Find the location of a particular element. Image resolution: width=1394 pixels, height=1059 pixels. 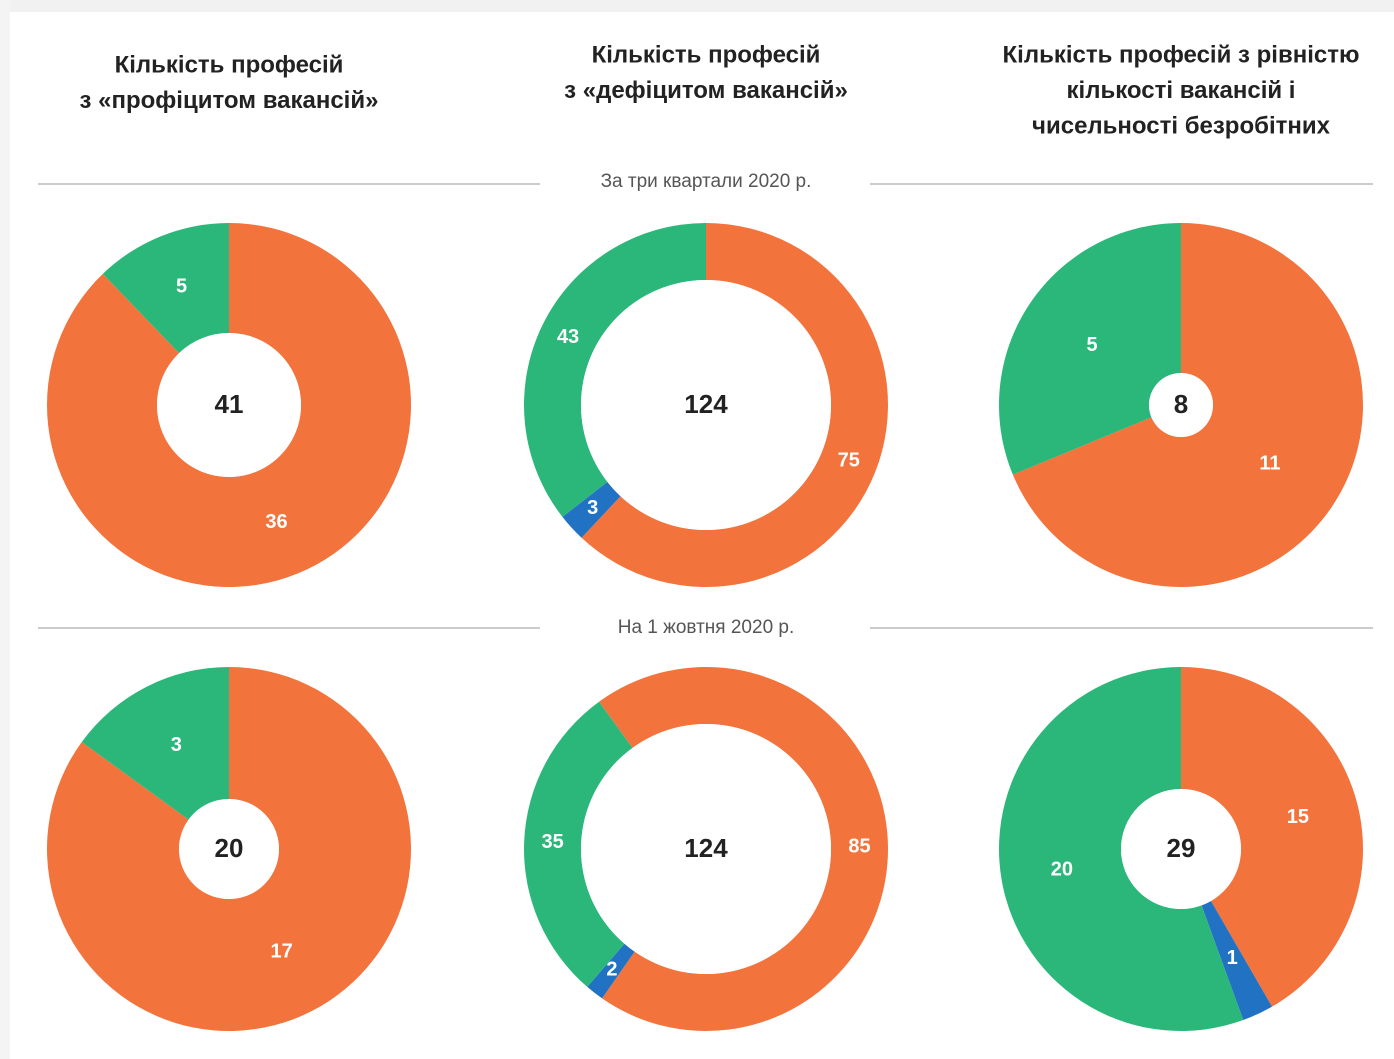

segment-label: 36 is located at coordinates (276, 522).